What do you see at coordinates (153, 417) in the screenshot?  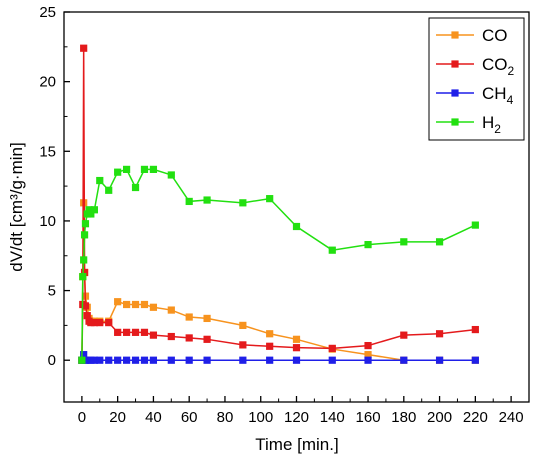 I see `x-tick-label: 40` at bounding box center [153, 417].